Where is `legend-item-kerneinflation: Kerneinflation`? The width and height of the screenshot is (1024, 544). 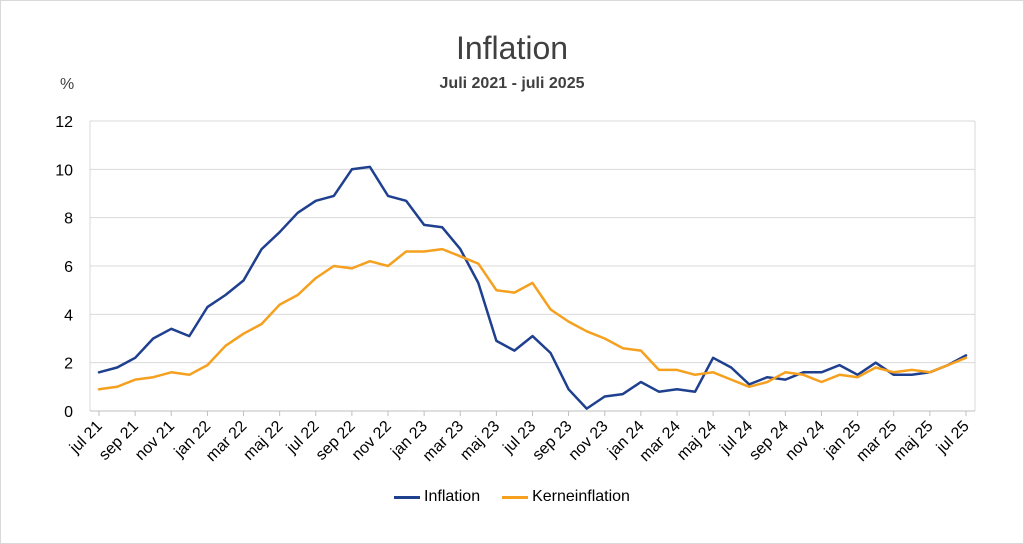
legend-item-kerneinflation: Kerneinflation is located at coordinates (566, 497).